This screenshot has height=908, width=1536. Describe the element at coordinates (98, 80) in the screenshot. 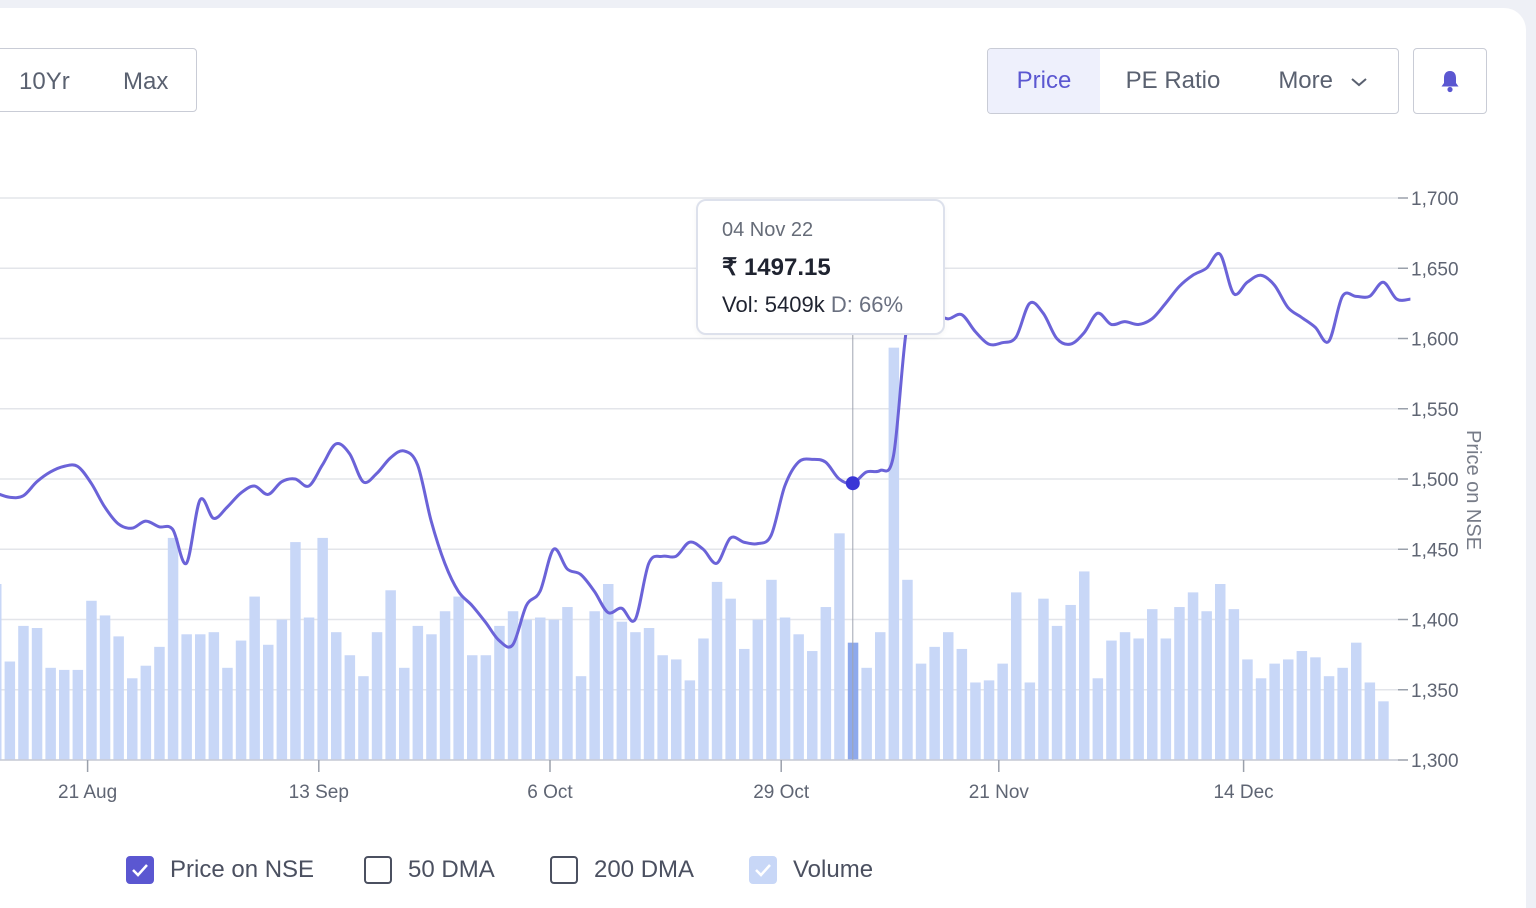

I see `time-range-group: 10Yr Max` at that location.